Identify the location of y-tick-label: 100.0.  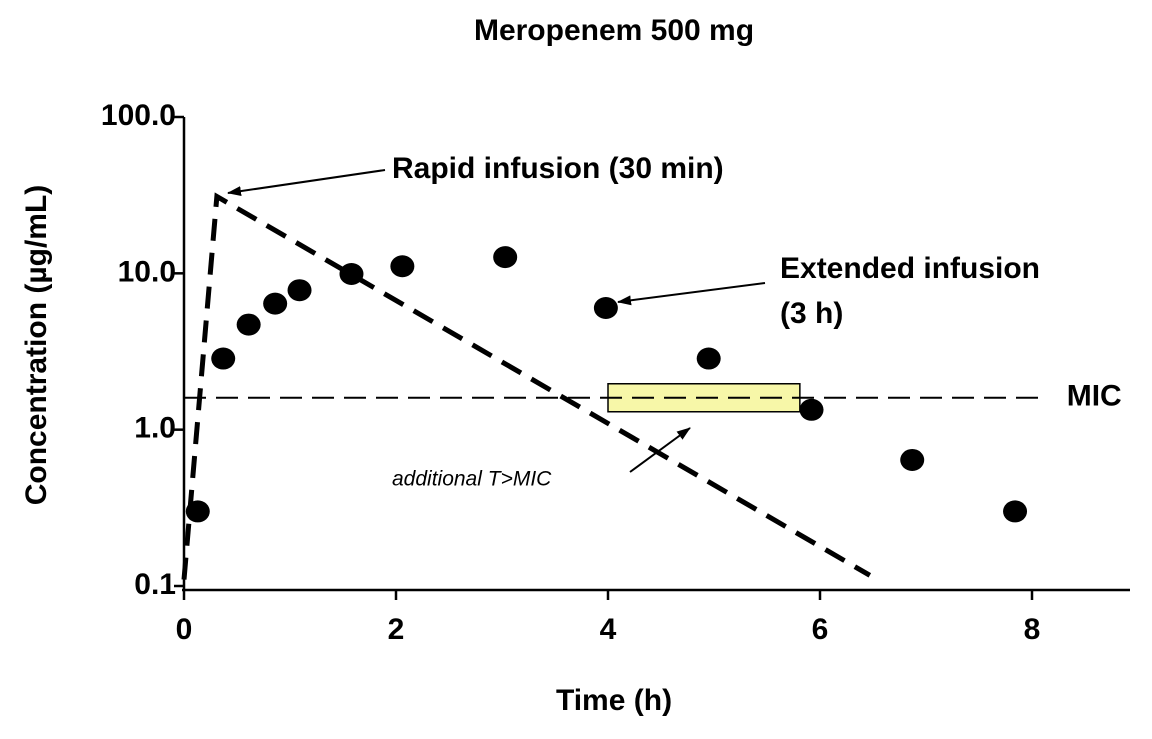
(138, 115).